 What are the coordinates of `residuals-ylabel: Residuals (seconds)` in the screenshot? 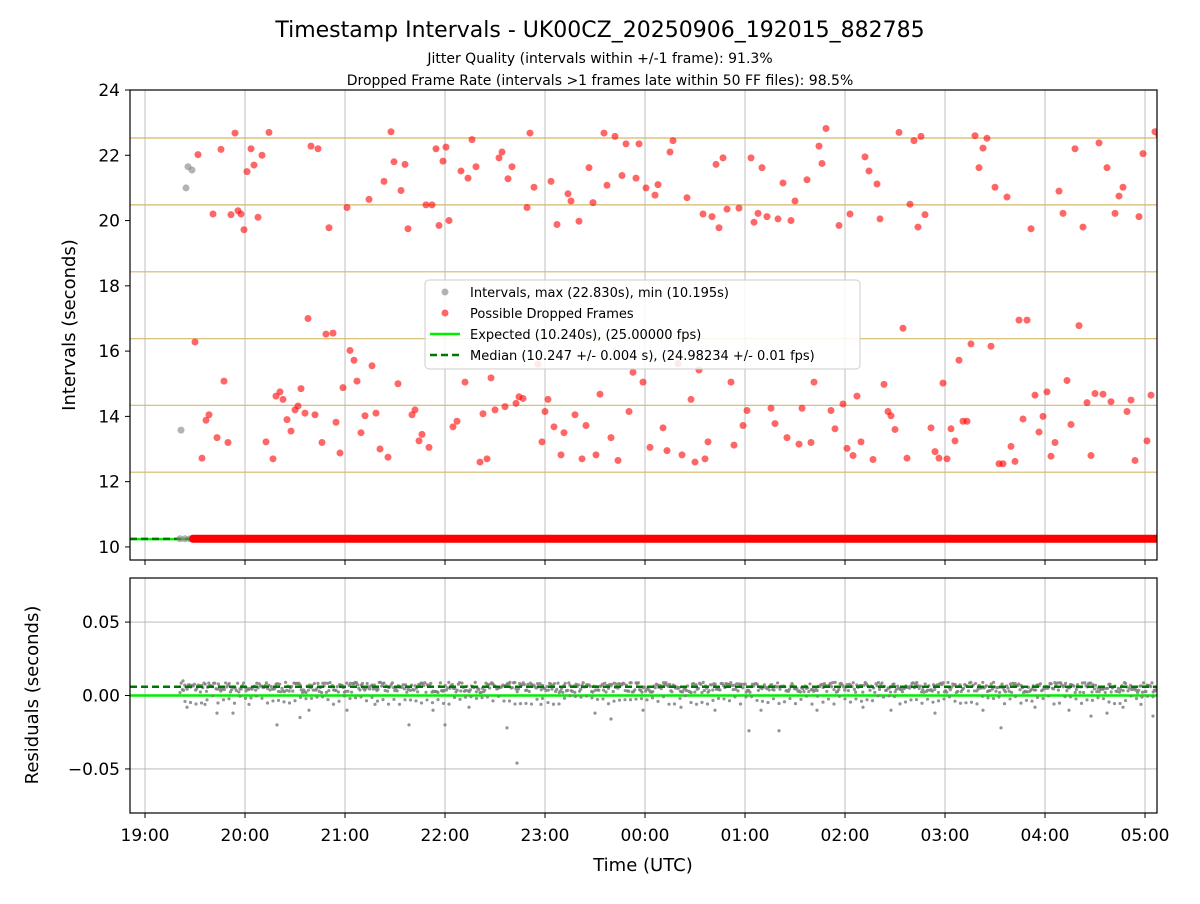 It's located at (32, 695).